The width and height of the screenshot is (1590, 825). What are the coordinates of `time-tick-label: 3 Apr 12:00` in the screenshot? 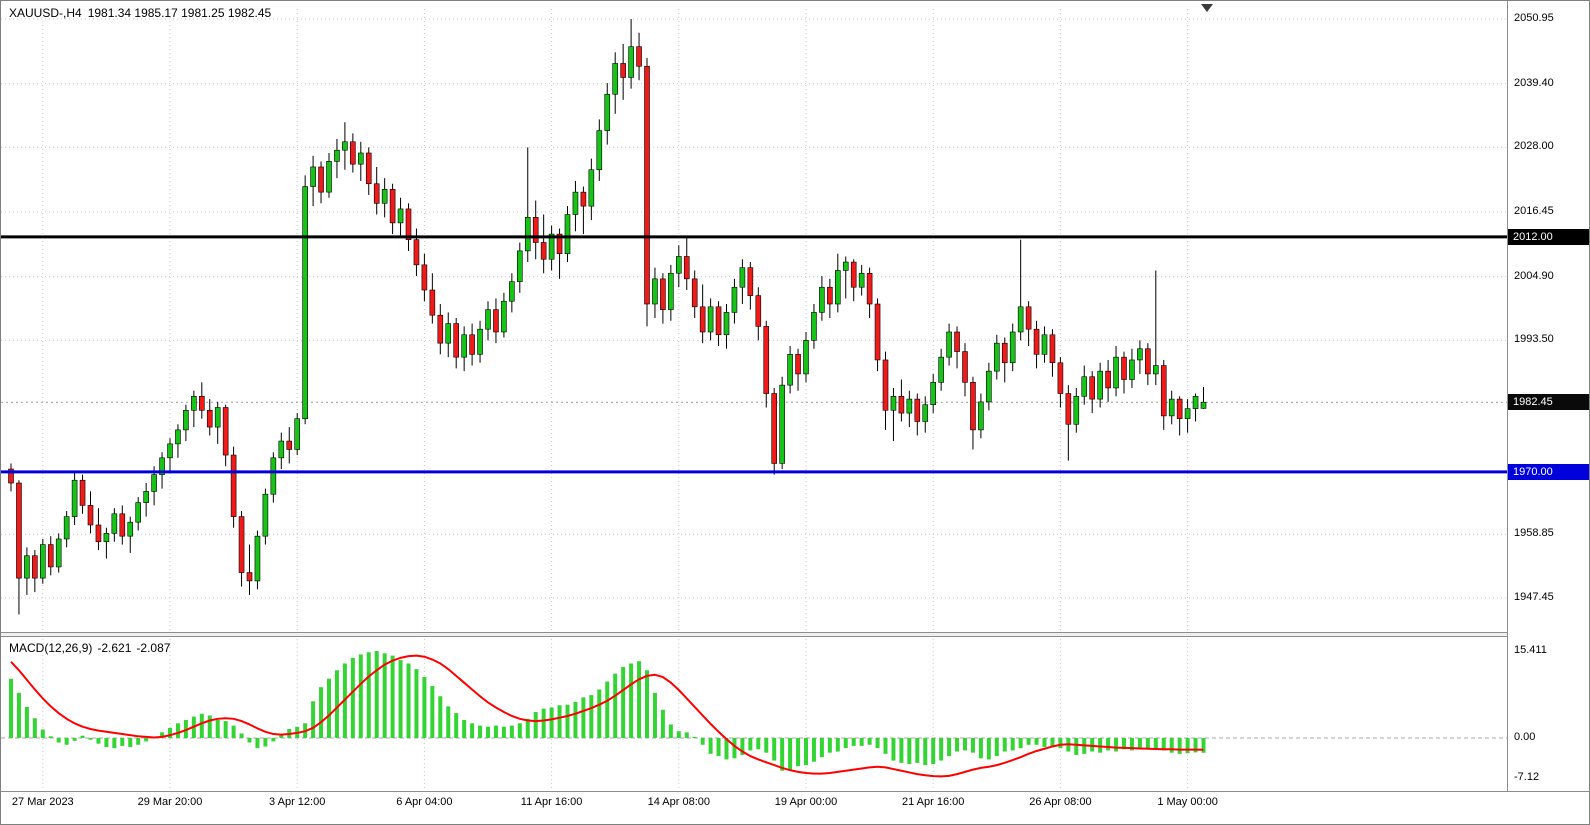 It's located at (297, 802).